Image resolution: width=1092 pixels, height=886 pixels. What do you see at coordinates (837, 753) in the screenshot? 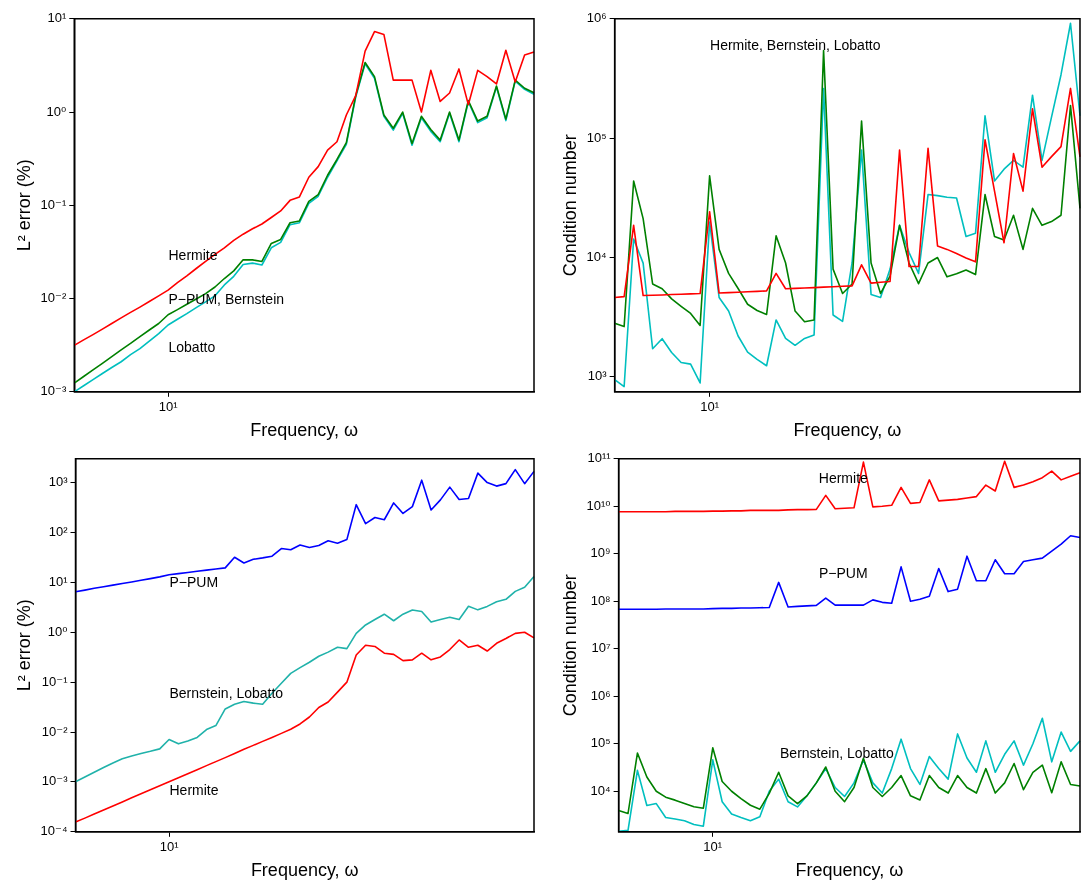
I see `annotation: Bernstein, Lobatto` at bounding box center [837, 753].